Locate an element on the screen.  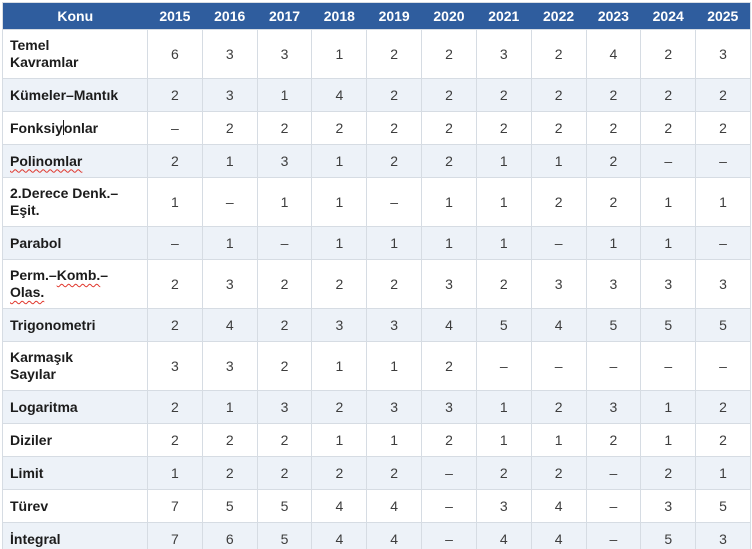
column-header-year: 2022 is located at coordinates (558, 16).